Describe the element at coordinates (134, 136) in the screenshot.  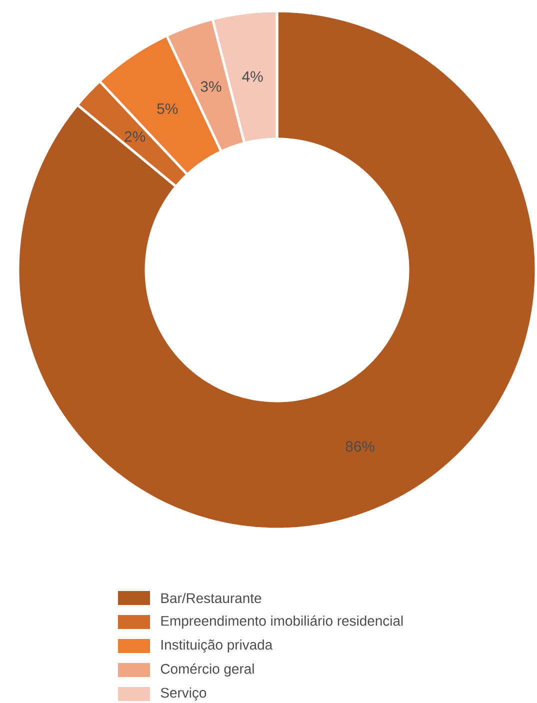
I see `data-label: 2%` at that location.